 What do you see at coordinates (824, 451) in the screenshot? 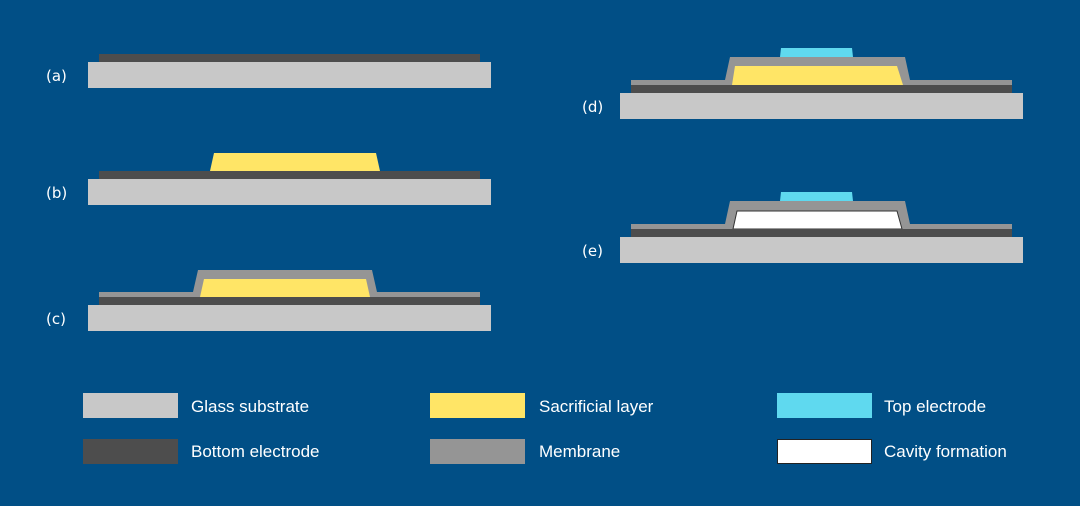
I see `legend-swatch-cavity-formation` at bounding box center [824, 451].